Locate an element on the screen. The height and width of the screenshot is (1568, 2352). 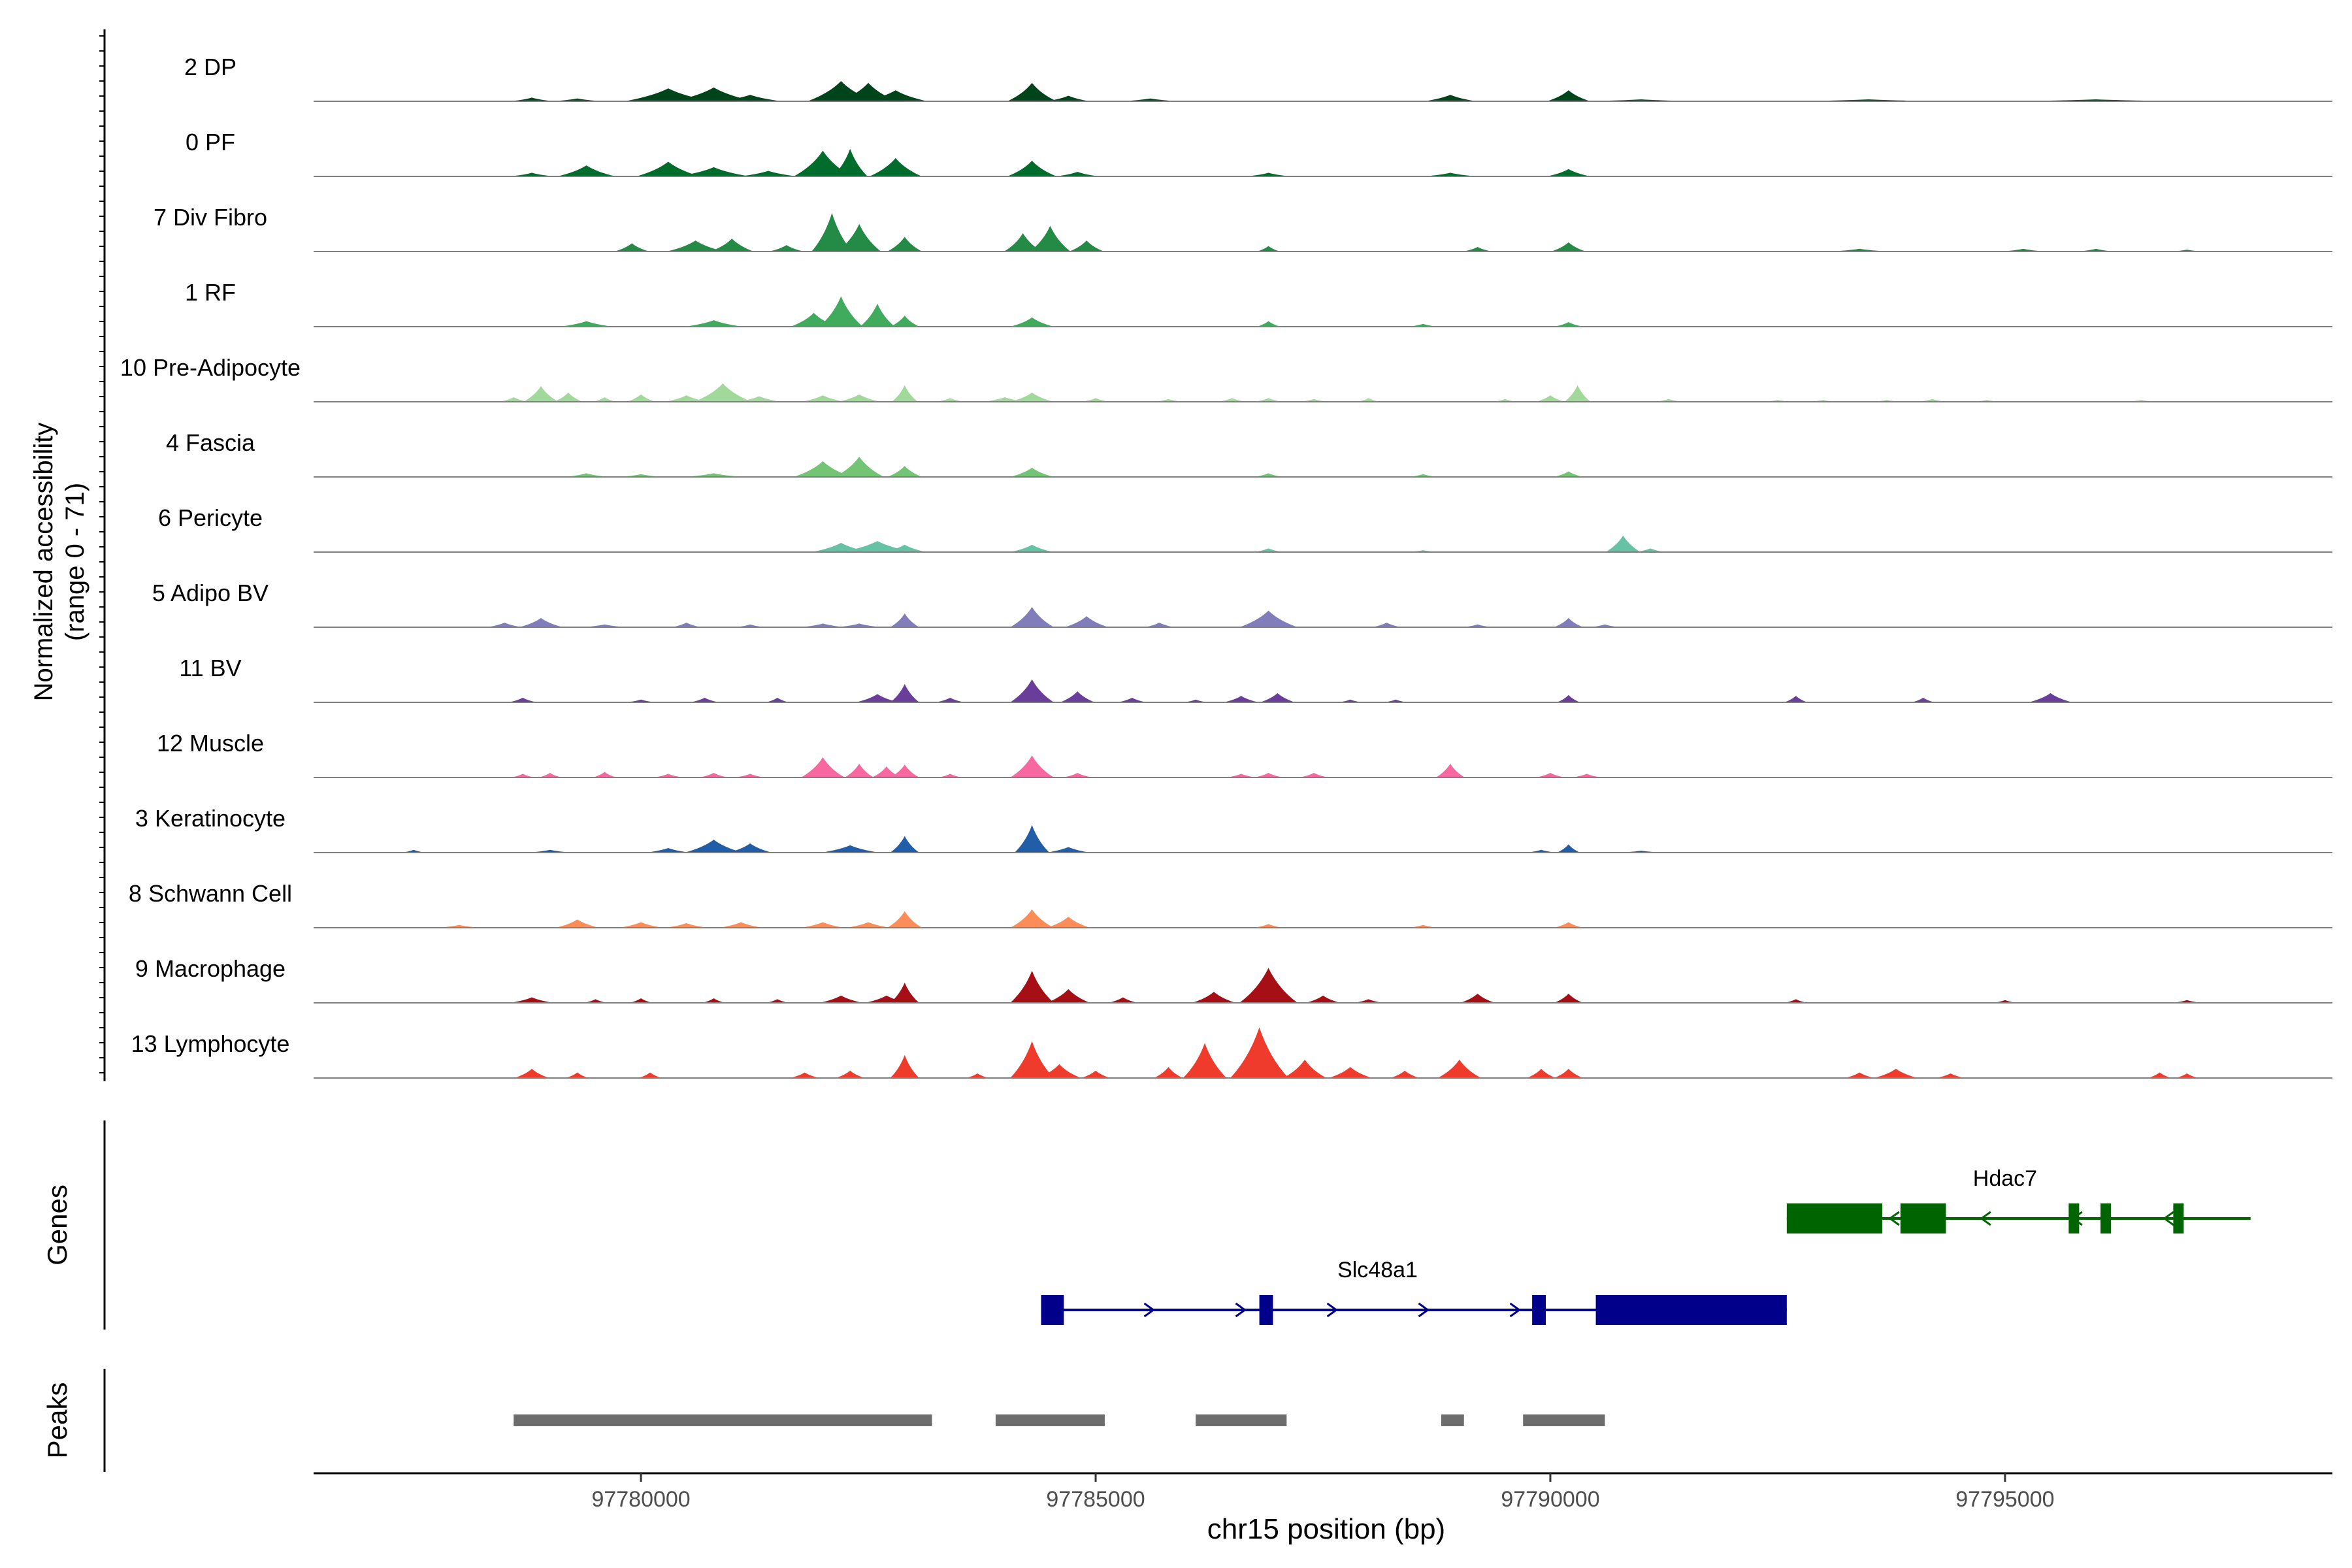
coverage-track: 12 Muscle is located at coordinates (1244, 754).